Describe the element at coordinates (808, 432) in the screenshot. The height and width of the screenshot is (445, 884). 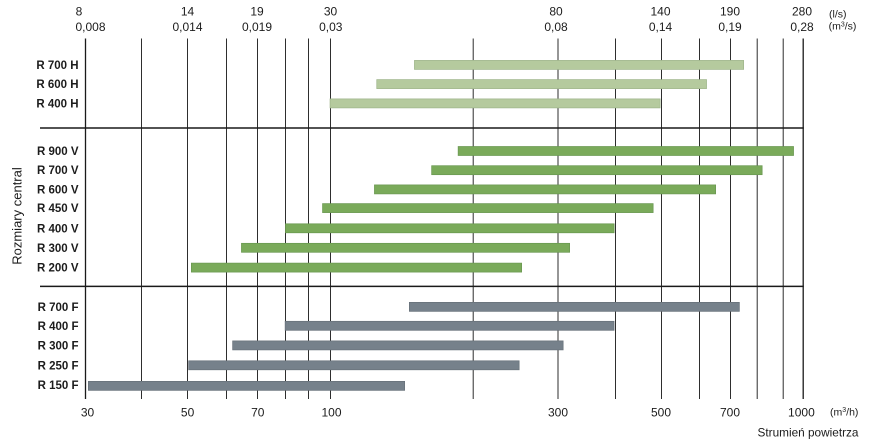
I see `svg-text: Strumień powietrza` at that location.